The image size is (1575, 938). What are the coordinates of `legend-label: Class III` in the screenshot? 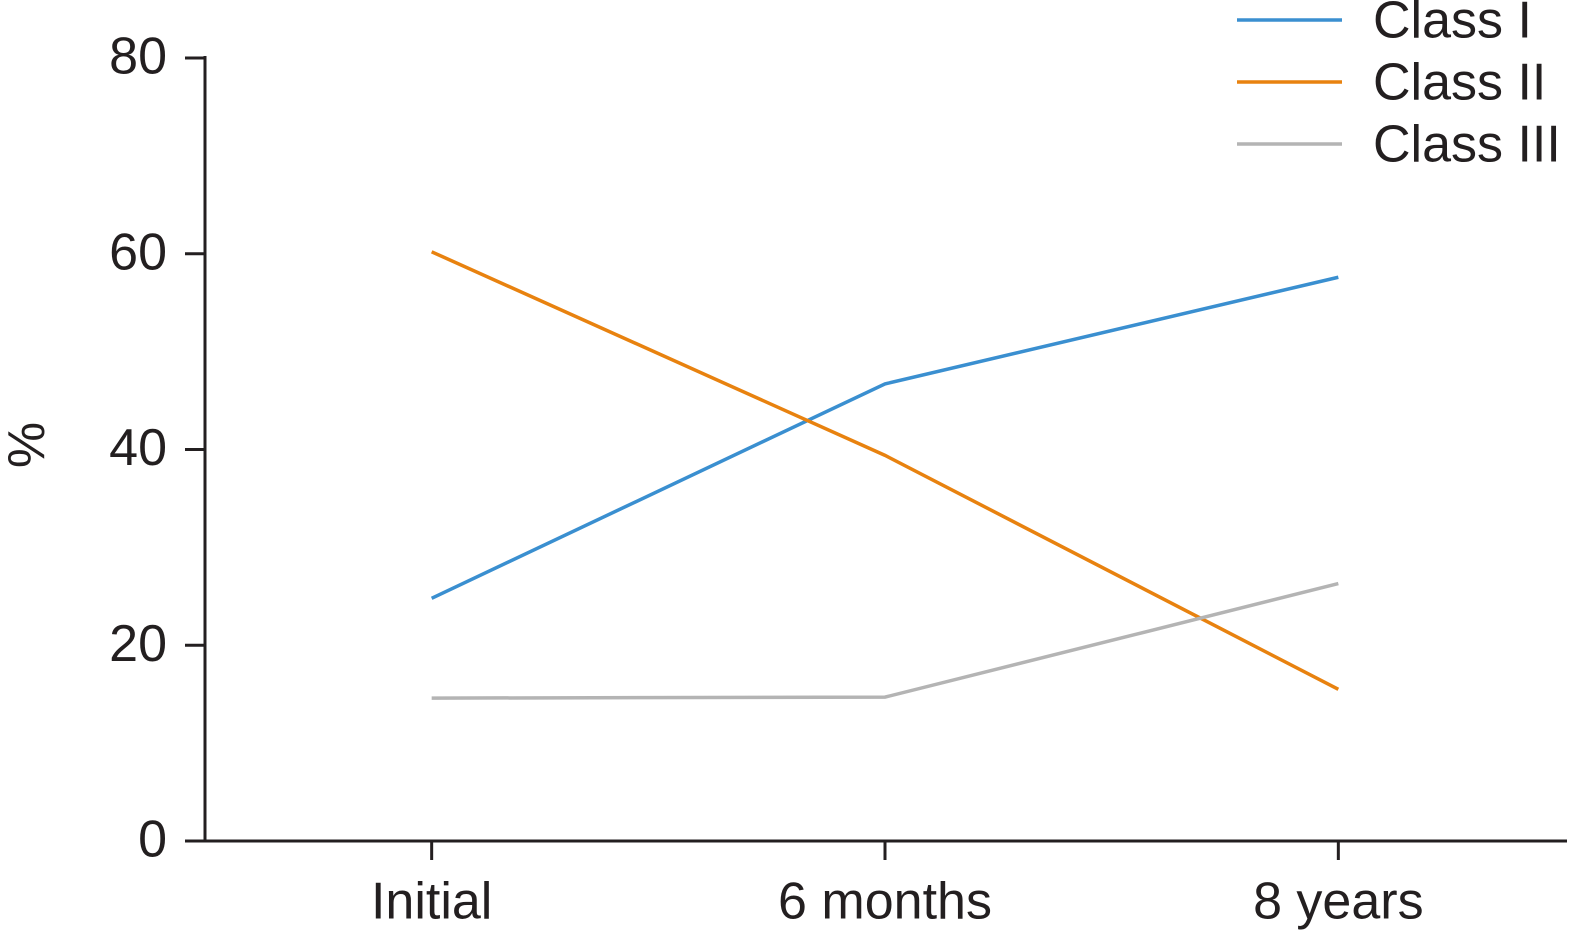 It's located at (1467, 145).